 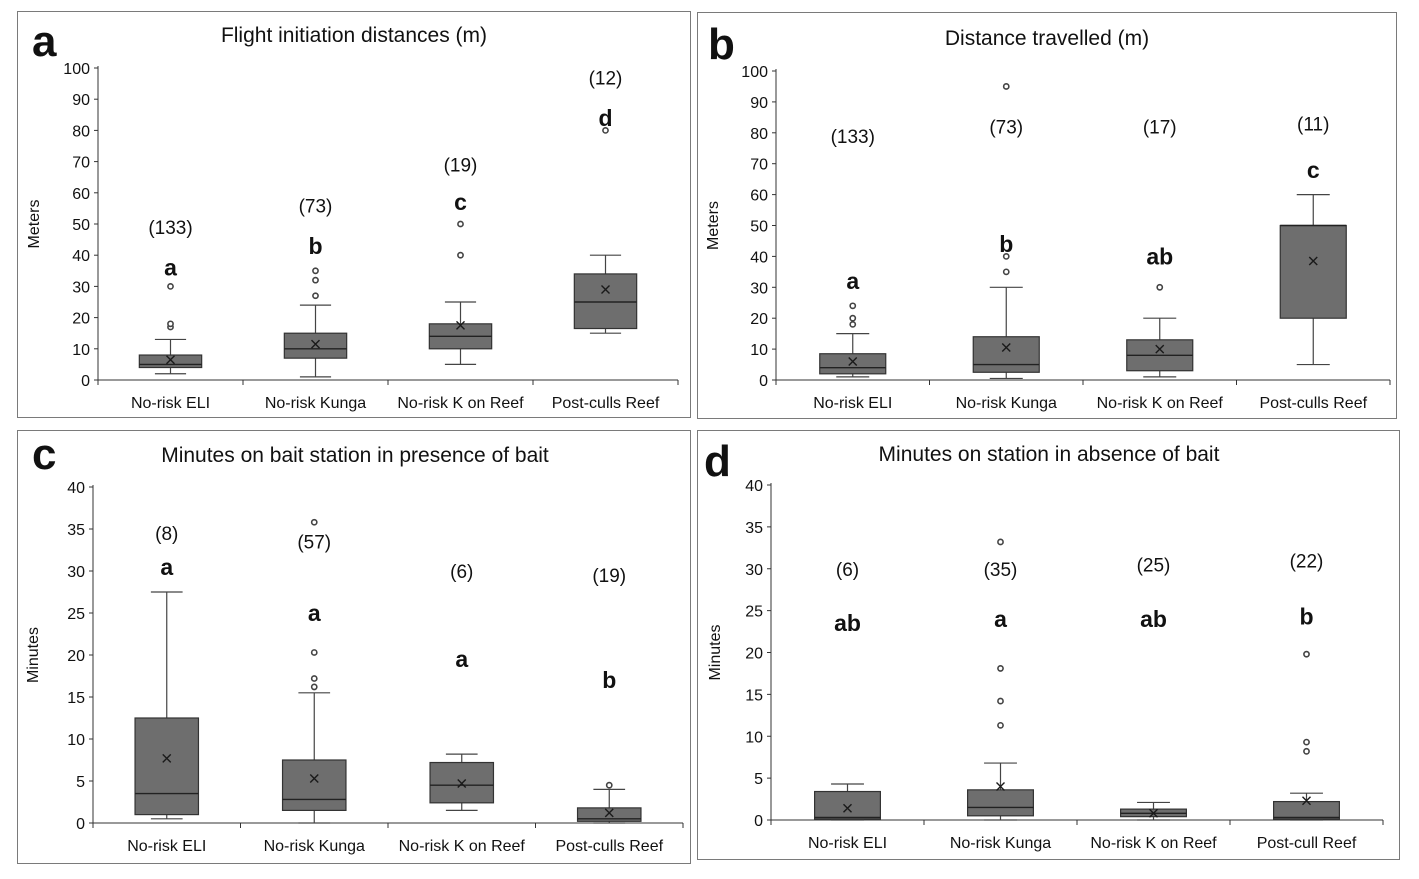 I want to click on category-label: No-risk Kunga, so click(x=1006, y=403).